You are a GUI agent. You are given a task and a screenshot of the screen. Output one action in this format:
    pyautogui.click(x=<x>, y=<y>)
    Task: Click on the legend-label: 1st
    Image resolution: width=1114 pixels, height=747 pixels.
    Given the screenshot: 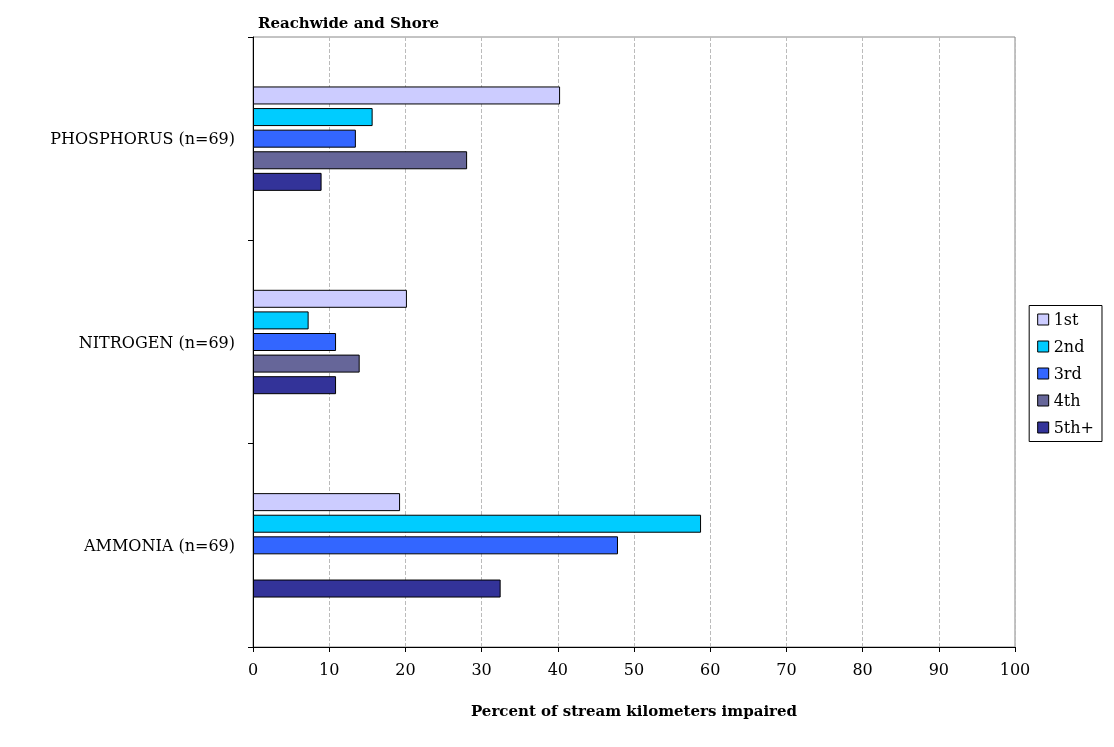 What is the action you would take?
    pyautogui.click(x=1066, y=319)
    